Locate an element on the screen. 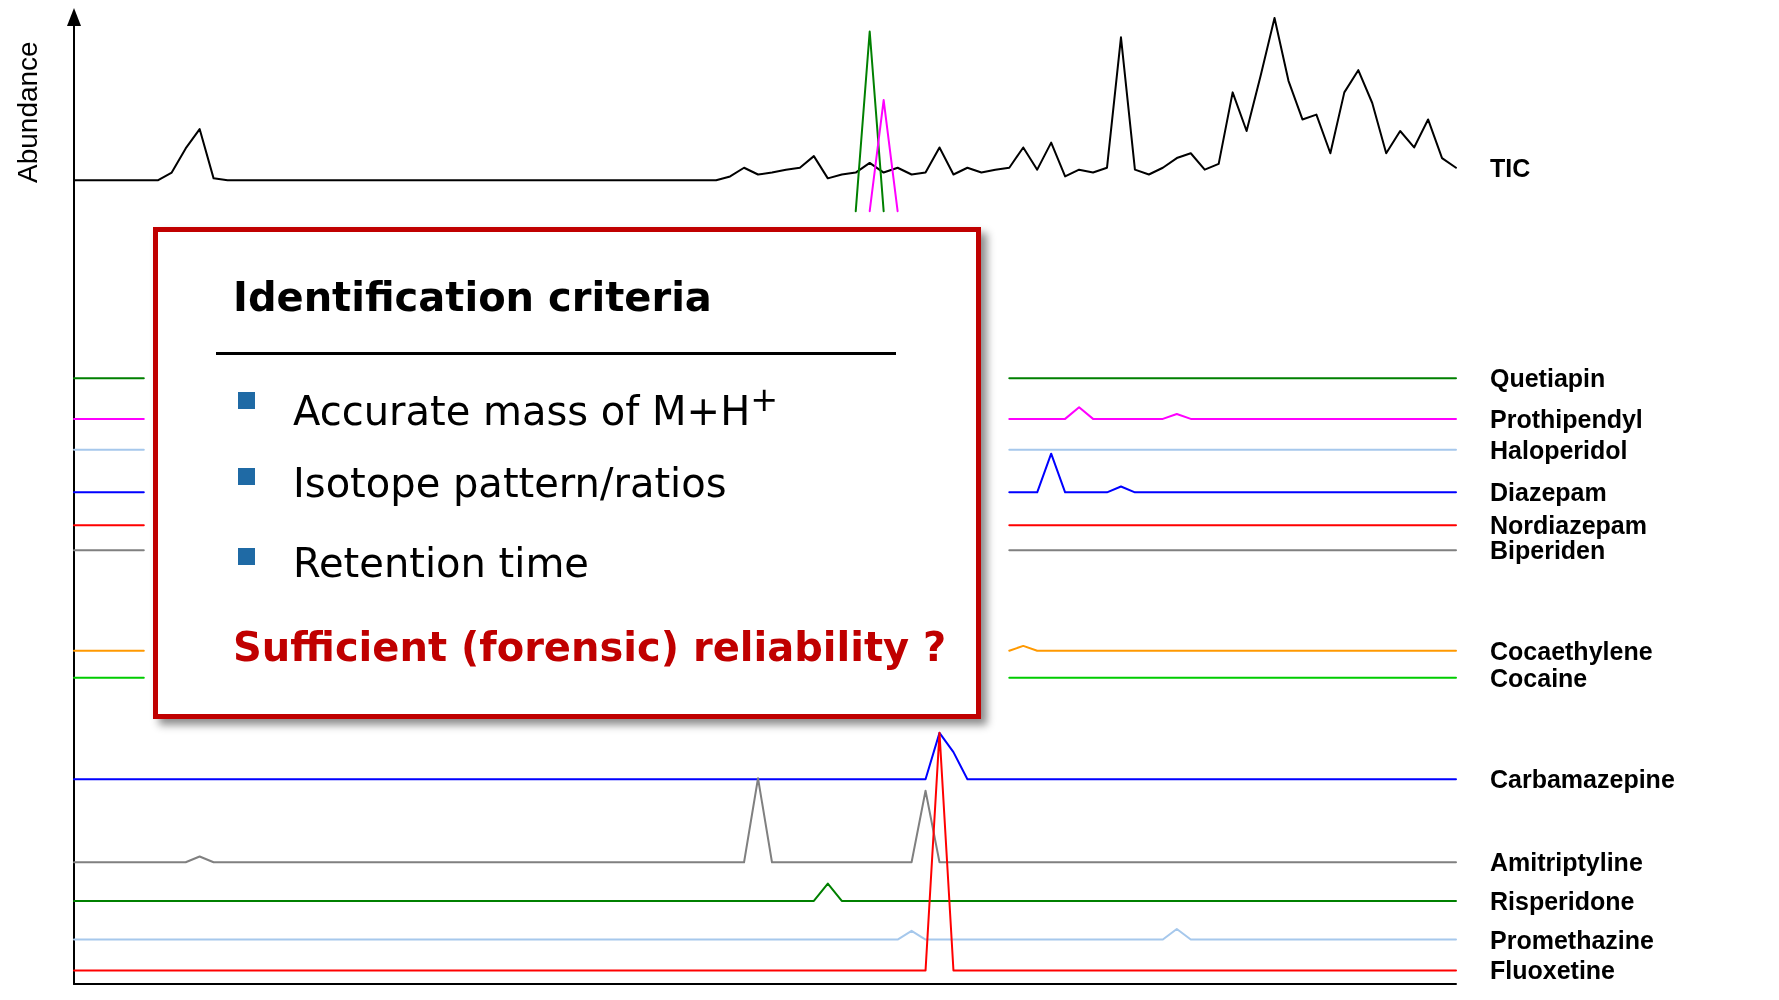  annotation: Retention time is located at coordinates (441, 563).